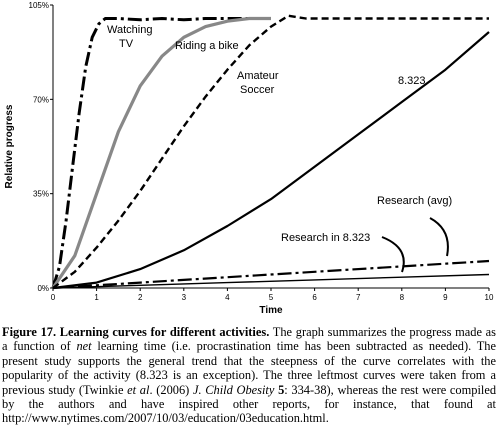 This screenshot has width=500, height=445. Describe the element at coordinates (41, 99) in the screenshot. I see `y-tick-label: 70%` at that location.